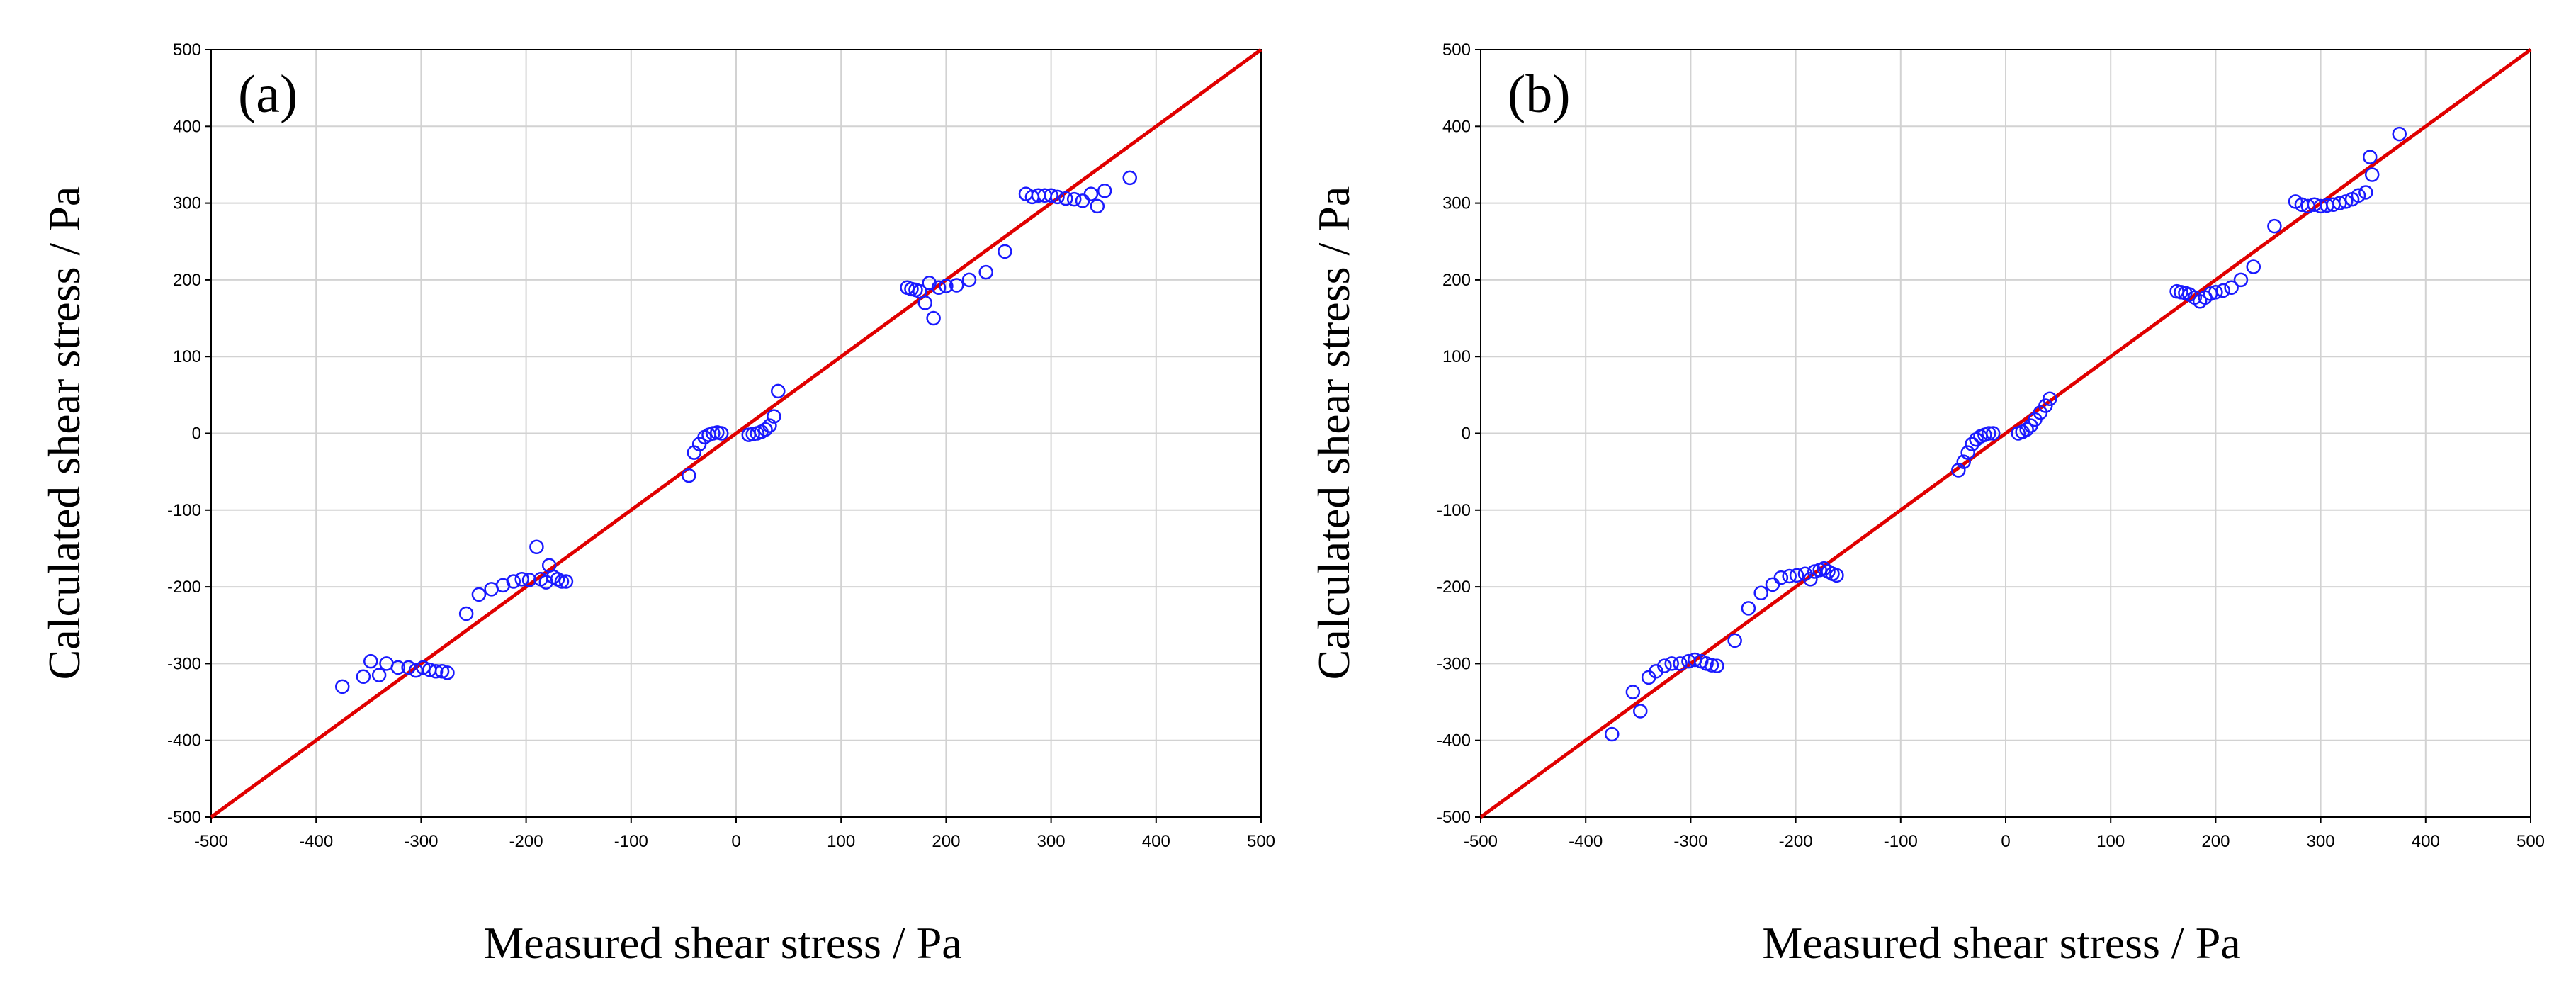 This screenshot has height=990, width=2576. Describe the element at coordinates (268, 94) in the screenshot. I see `panel-label: (a)` at that location.